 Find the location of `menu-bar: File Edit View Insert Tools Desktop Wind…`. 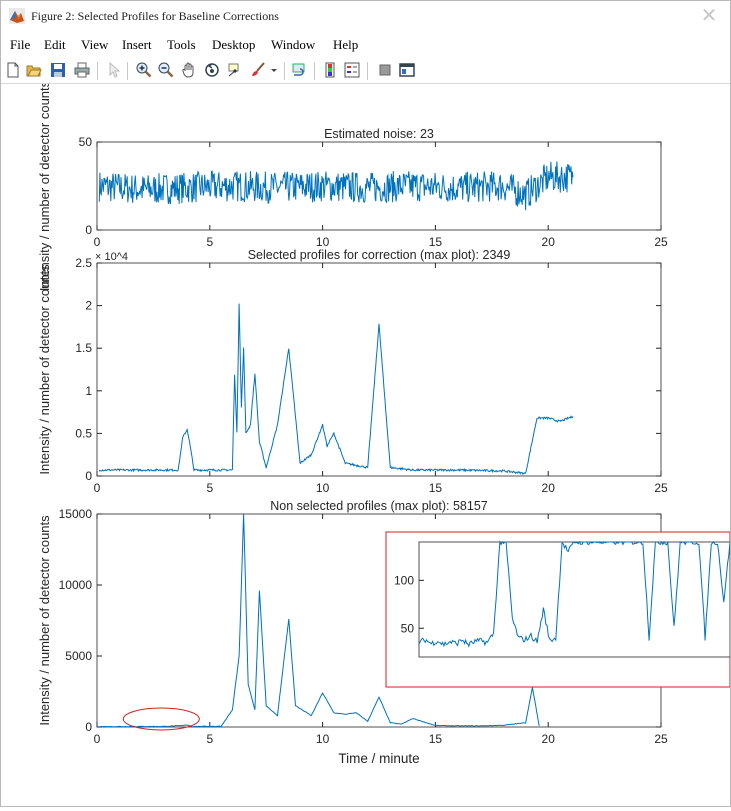

menu-bar: File Edit View Insert Tools Desktop Wind… is located at coordinates (365, 45).